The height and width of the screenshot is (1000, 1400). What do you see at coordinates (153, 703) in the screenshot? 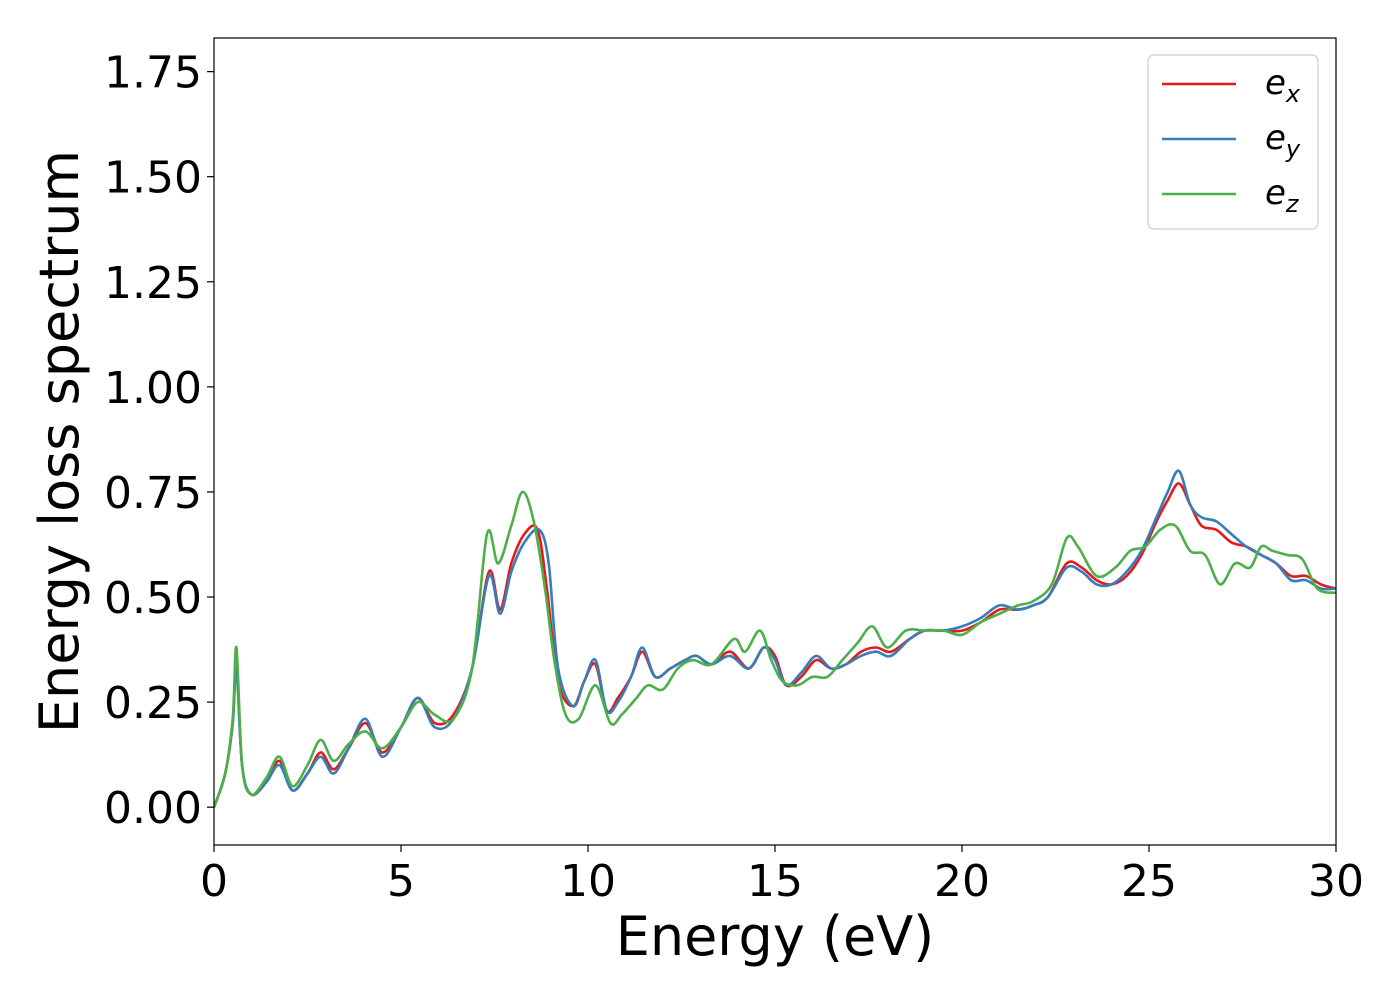
I see `y-tick-label: 0.25` at bounding box center [153, 703].